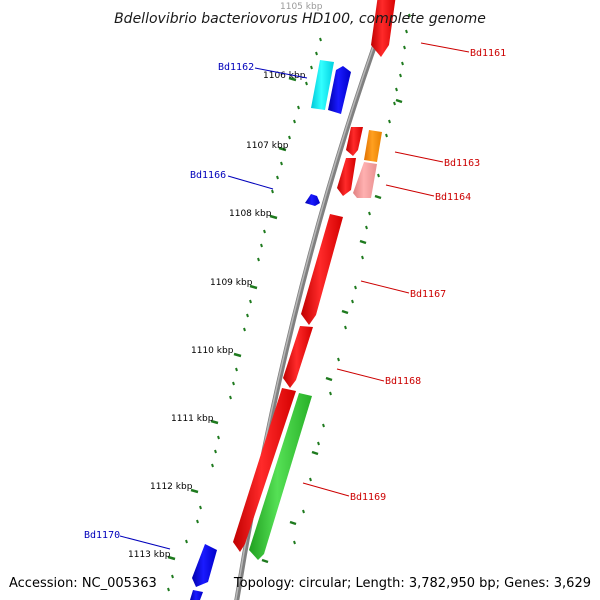  Describe the element at coordinates (462, 163) in the screenshot. I see `gene-label-bd1163: Bd1163` at that location.